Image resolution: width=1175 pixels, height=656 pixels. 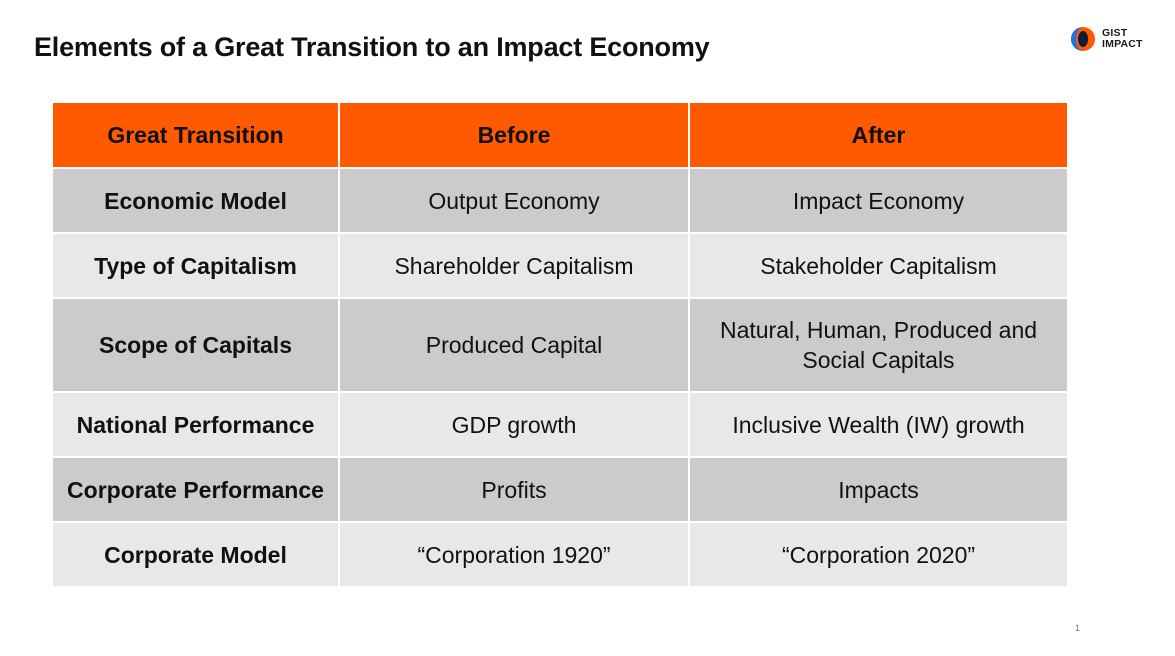 I want to click on row-label: National Performance, so click(x=195, y=424).